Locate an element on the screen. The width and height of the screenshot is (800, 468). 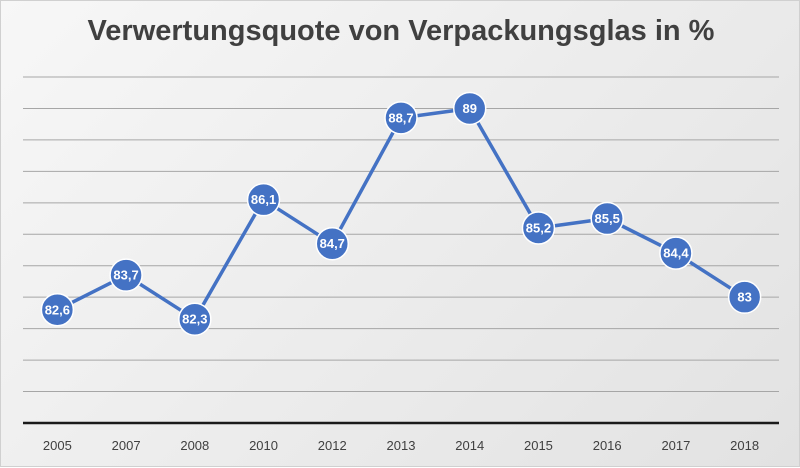
data-point: 89 is located at coordinates (469, 108).